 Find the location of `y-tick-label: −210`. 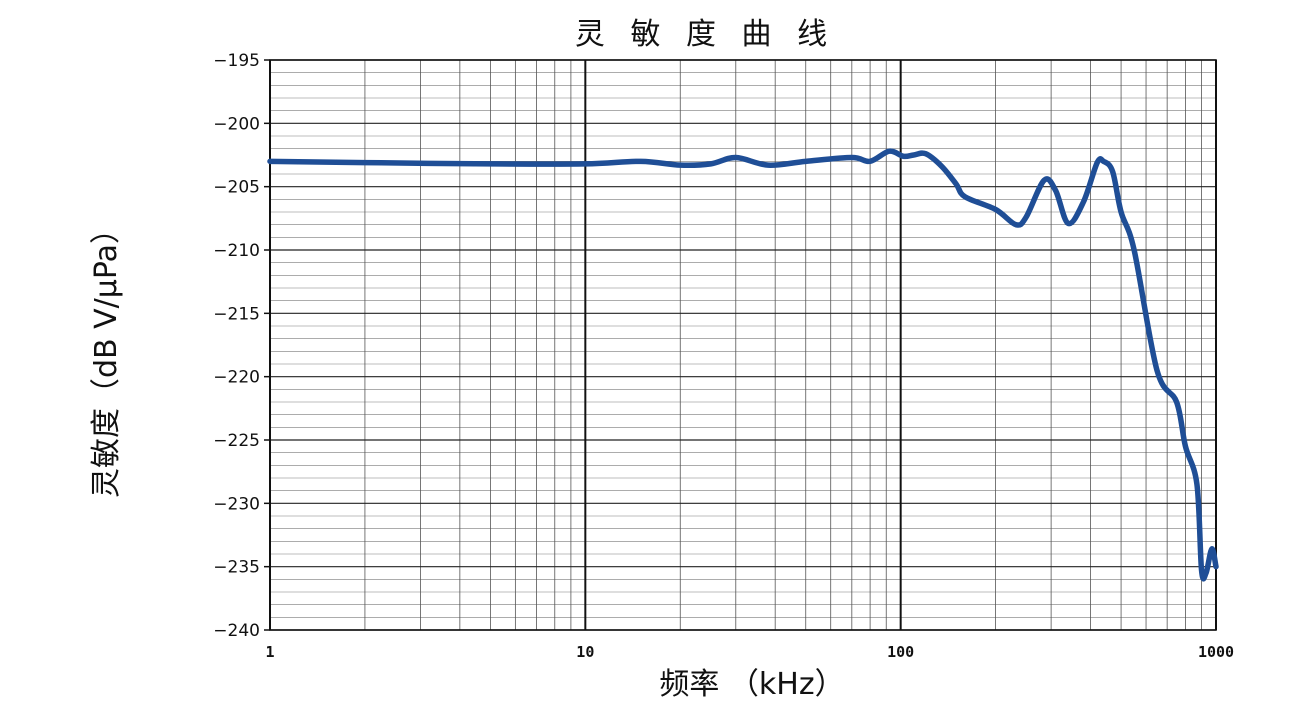

y-tick-label: −210 is located at coordinates (236, 251).